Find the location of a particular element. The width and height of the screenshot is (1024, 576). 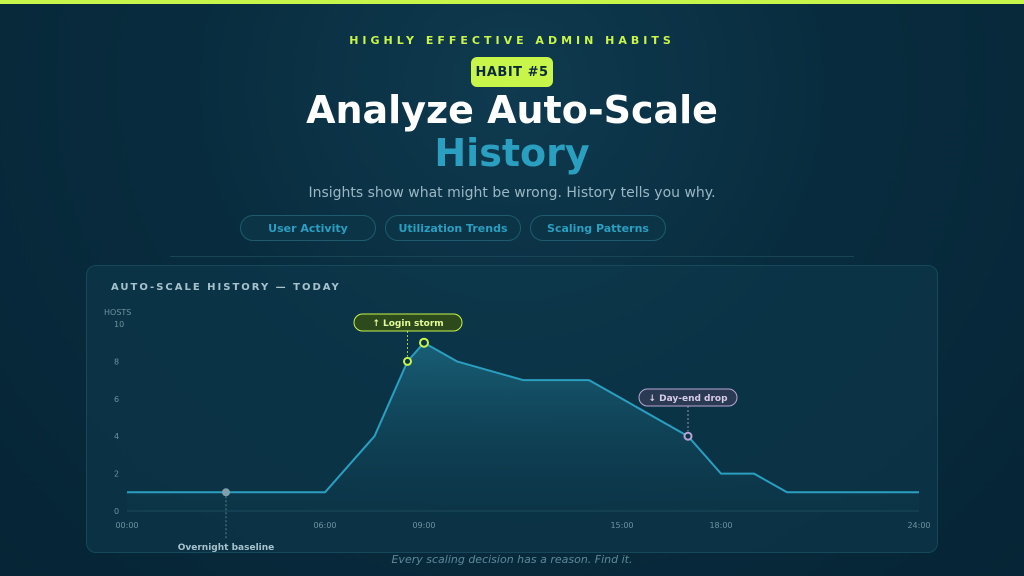

tab-user-activity: User Activity is located at coordinates (308, 228).